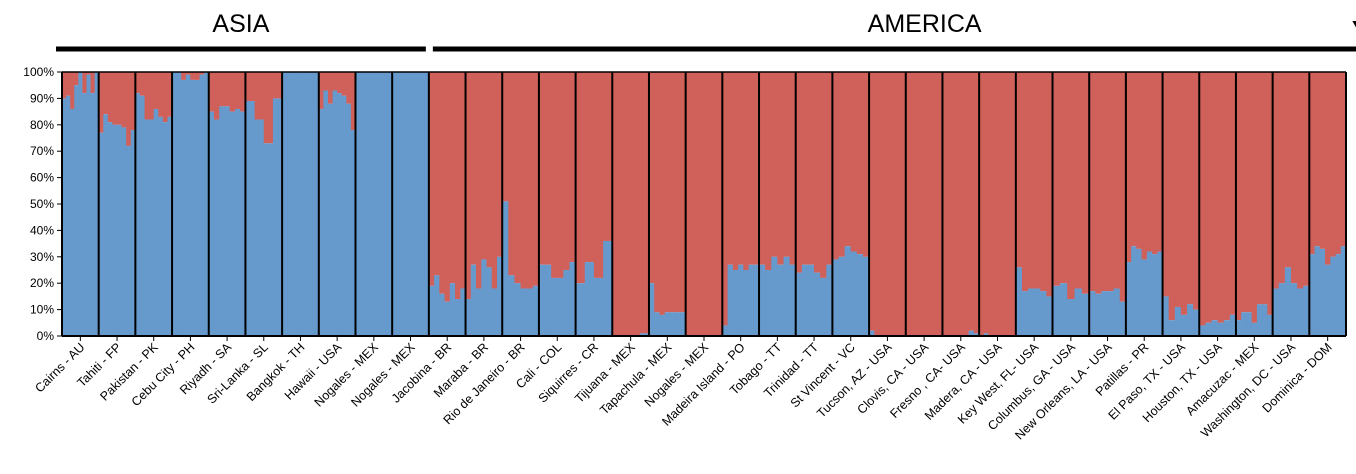 This screenshot has width=1356, height=474. What do you see at coordinates (42, 204) in the screenshot?
I see `y-axis: 0% 10% 20% 30% 40% 50% 60% 70% 80% 90% 100%` at bounding box center [42, 204].